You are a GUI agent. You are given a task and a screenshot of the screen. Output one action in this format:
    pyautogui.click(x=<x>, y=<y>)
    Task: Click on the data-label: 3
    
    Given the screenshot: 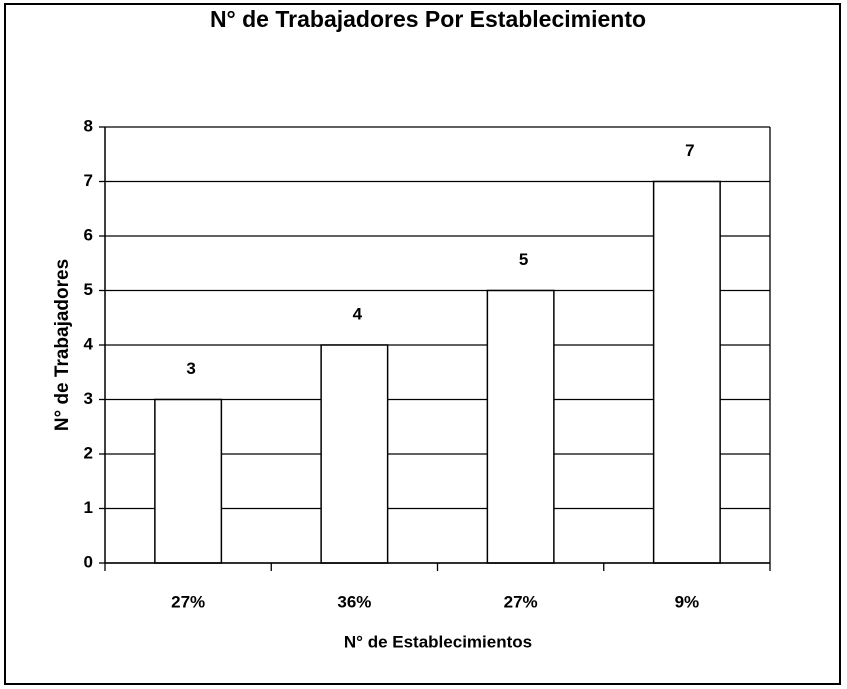 What is the action you would take?
    pyautogui.click(x=190, y=368)
    